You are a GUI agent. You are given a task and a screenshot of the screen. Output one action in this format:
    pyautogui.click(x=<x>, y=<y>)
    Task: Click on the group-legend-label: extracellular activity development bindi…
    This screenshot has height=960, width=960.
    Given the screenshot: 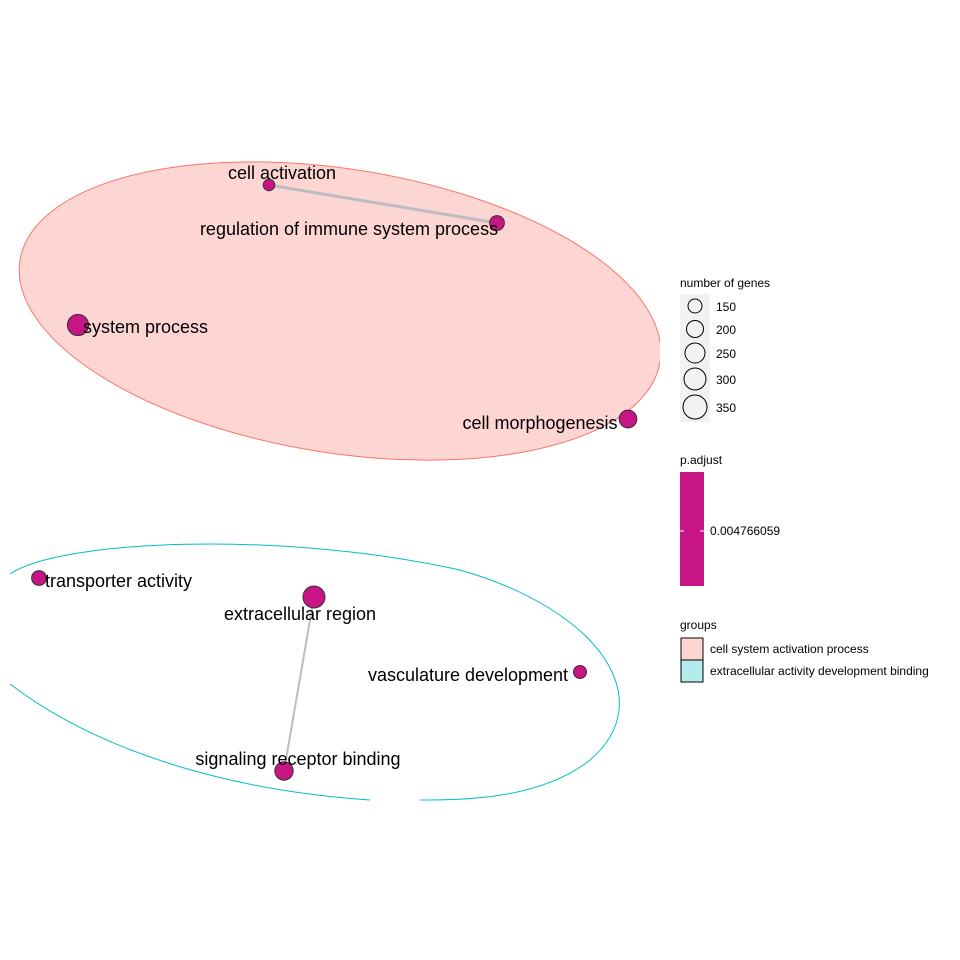 What is the action you would take?
    pyautogui.click(x=819, y=671)
    